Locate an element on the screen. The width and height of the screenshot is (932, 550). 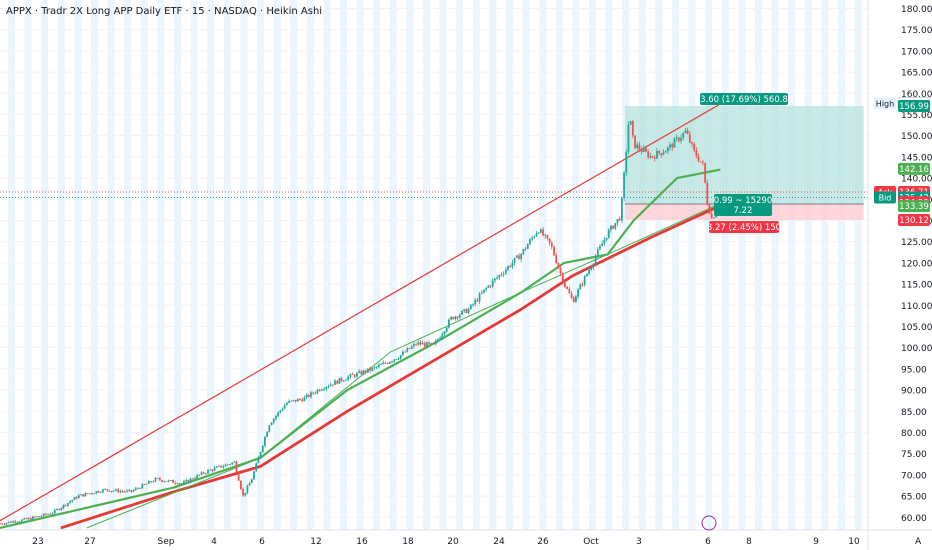
x-tick-label: 26 is located at coordinates (543, 542).